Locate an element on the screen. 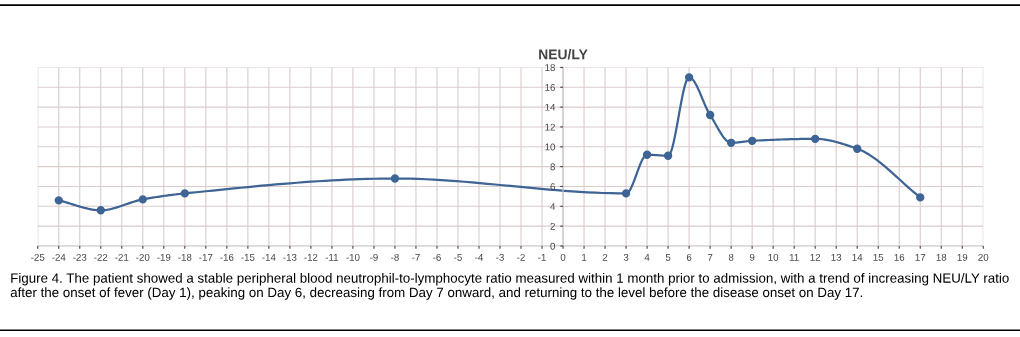 This screenshot has height=337, width=1020. x-tick-label: 6 is located at coordinates (689, 257).